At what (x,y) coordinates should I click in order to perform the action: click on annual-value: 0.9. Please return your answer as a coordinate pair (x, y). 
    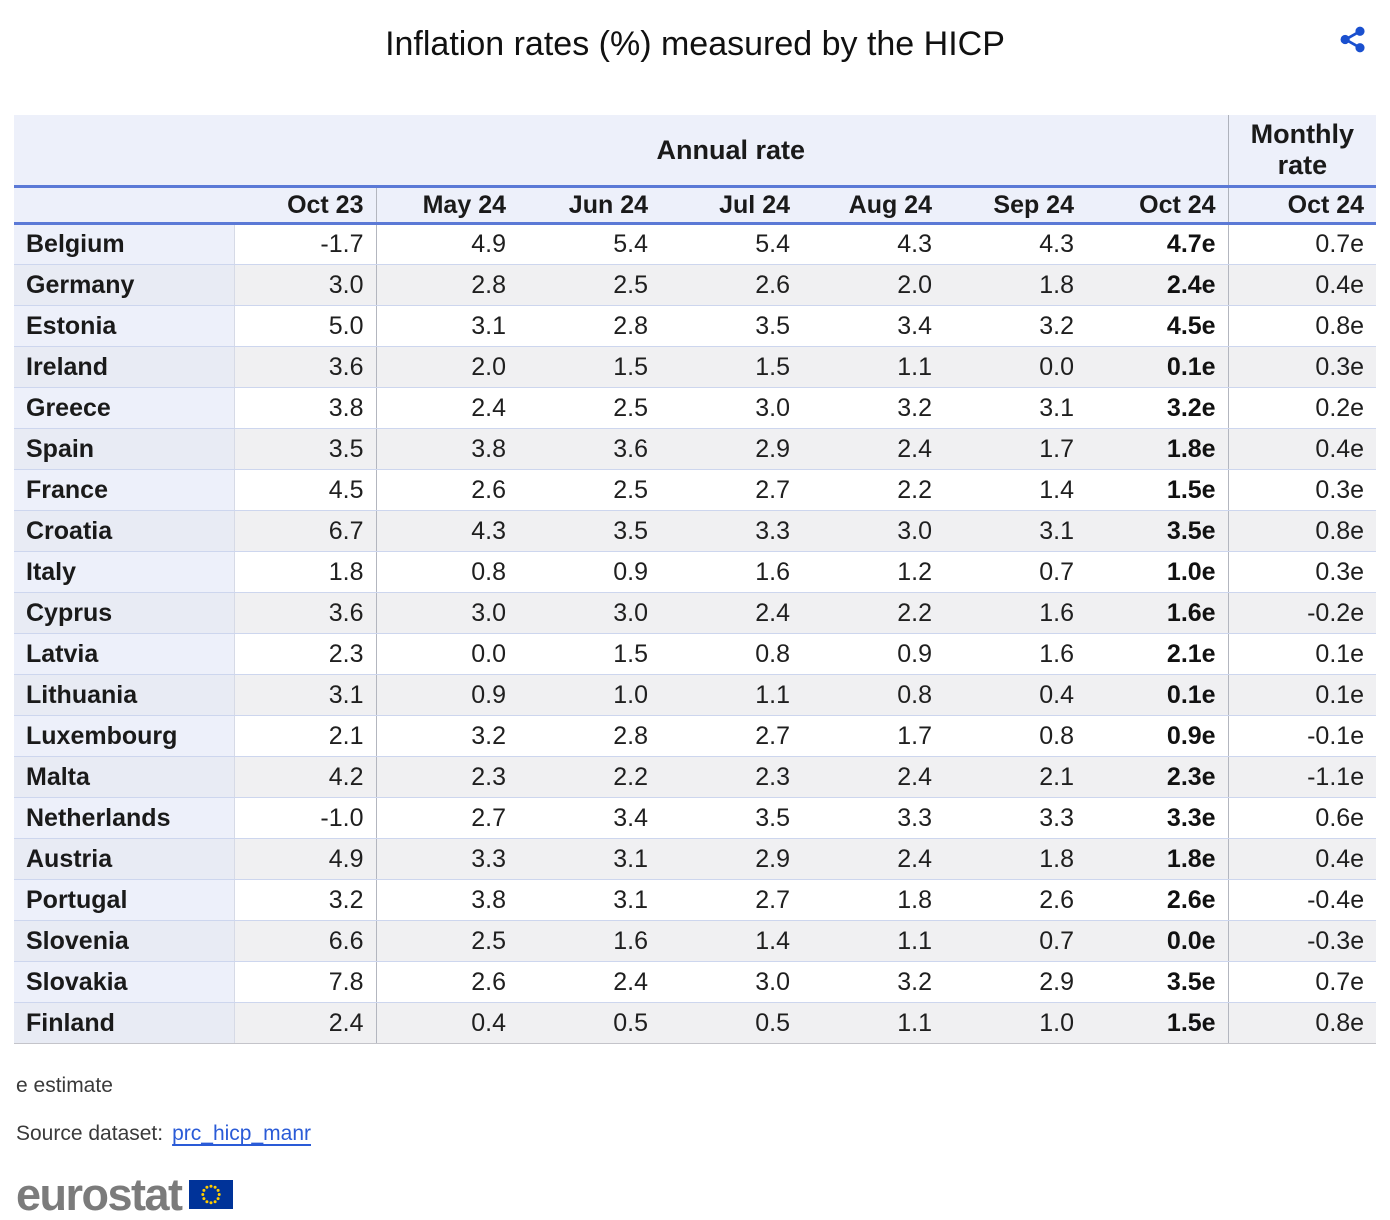
    Looking at the image, I should click on (873, 654).